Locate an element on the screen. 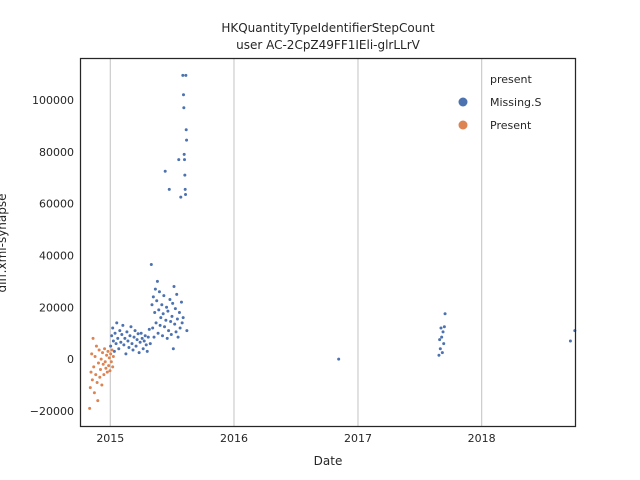  chart-subtitle: user AC-2CpZ49FF1IEli-glrLLrV is located at coordinates (328, 45).